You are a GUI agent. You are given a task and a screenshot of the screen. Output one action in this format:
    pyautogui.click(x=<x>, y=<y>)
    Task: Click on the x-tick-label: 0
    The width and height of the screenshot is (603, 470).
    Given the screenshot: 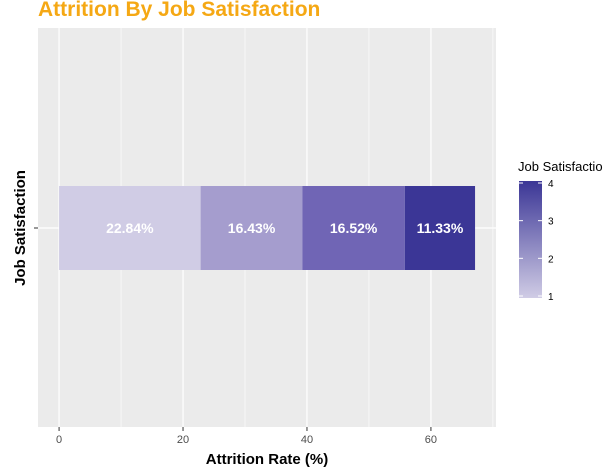 What is the action you would take?
    pyautogui.click(x=59, y=440)
    